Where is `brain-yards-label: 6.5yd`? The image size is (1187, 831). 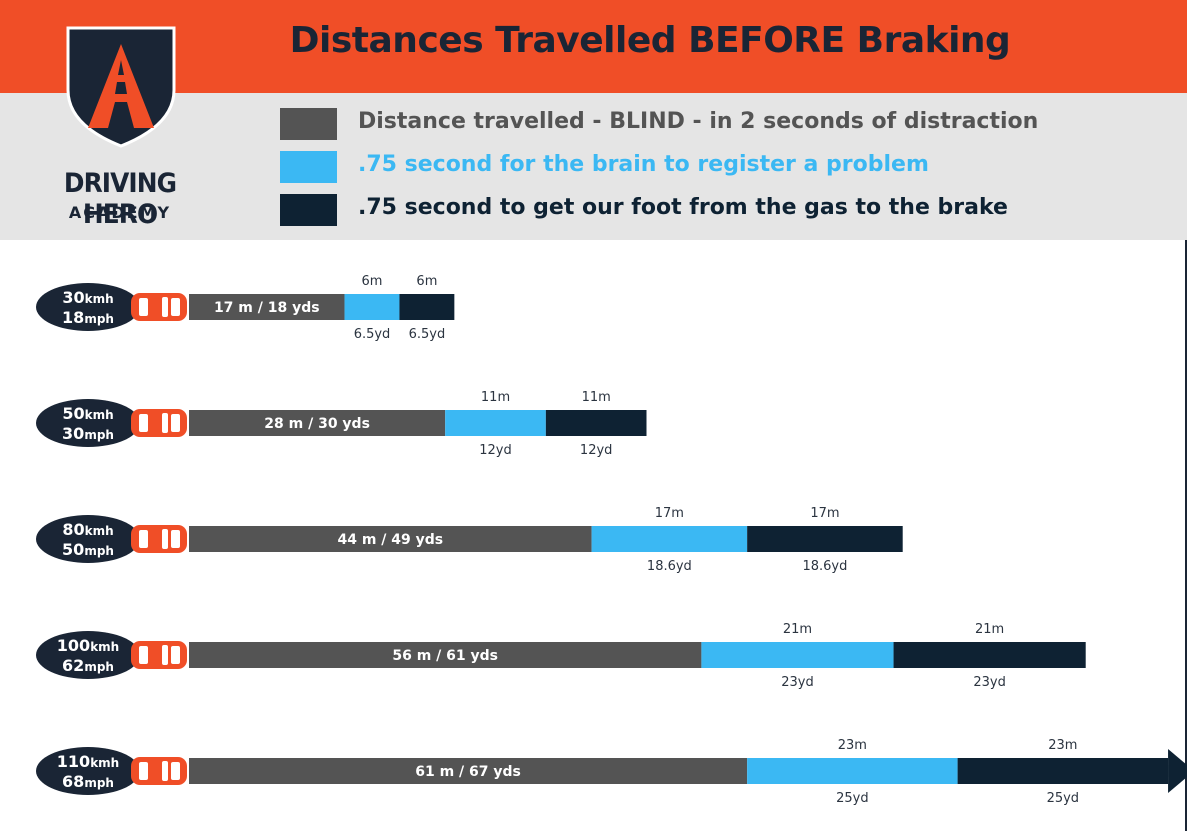
brain-yards-label: 6.5yd is located at coordinates (372, 334).